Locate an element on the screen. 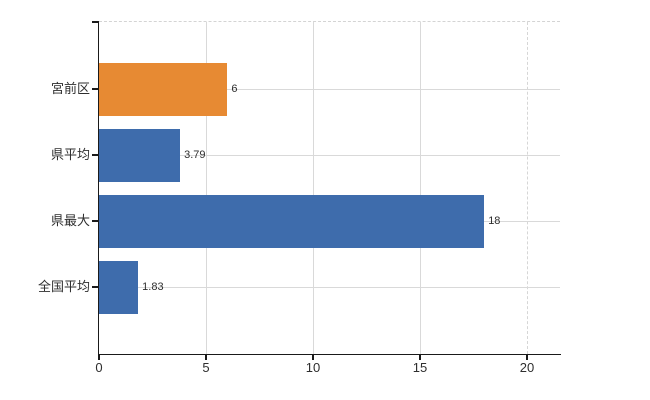 The width and height of the screenshot is (650, 400). bar-value-label: 6 is located at coordinates (234, 89).